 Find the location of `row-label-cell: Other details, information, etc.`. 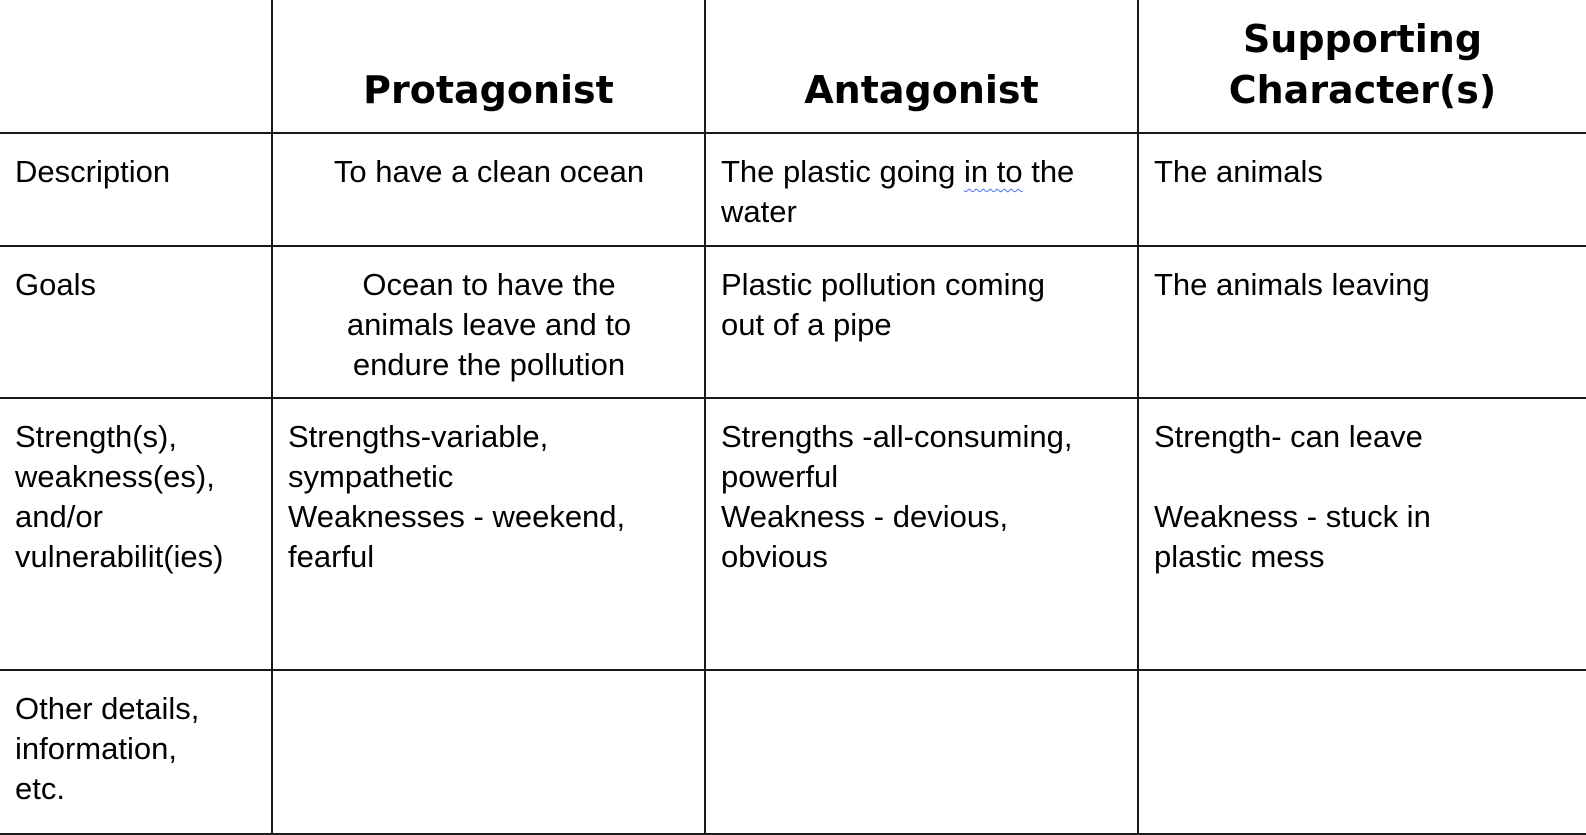

row-label-cell: Other details, information, etc. is located at coordinates (136, 752).